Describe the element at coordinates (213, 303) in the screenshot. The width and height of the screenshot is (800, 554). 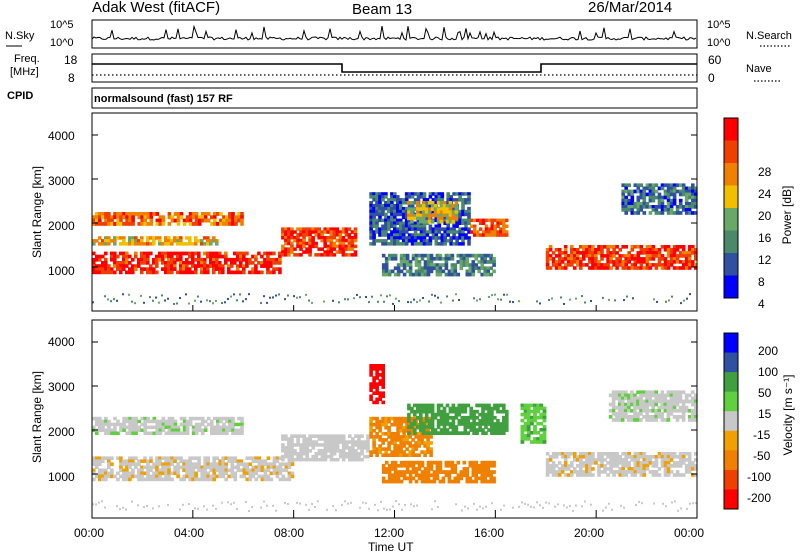
I see `power-speckle` at that location.